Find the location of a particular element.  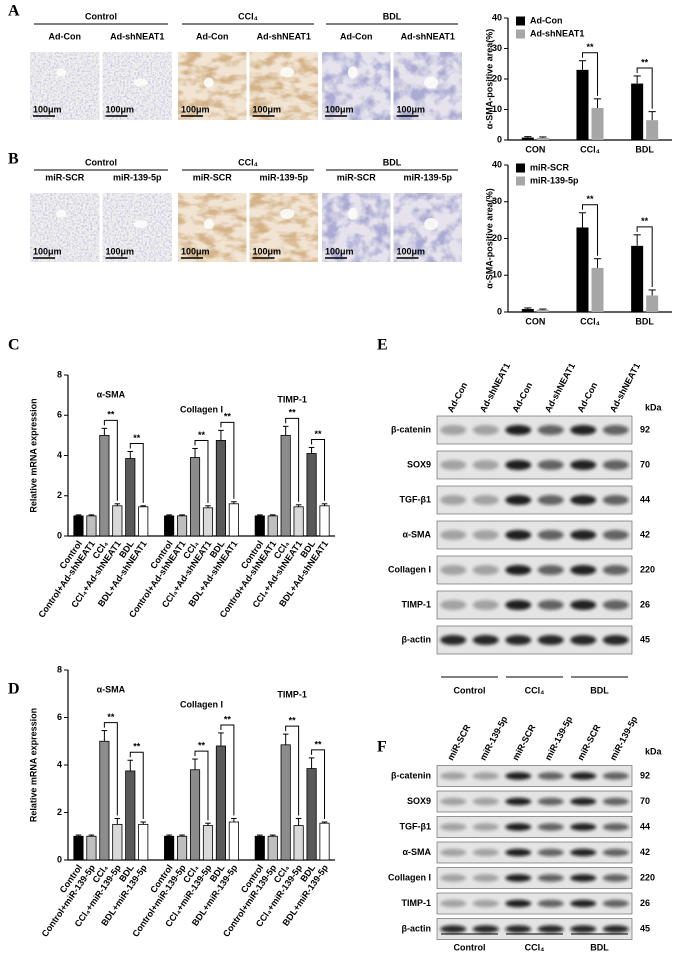

y-tick-label: 10 is located at coordinates (497, 109).